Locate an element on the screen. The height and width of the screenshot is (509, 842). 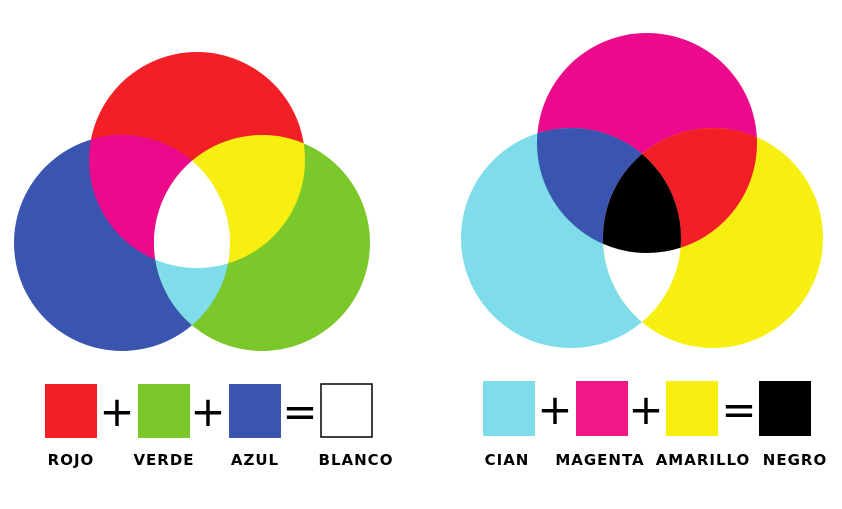
label-magenta: MAGENTA is located at coordinates (599, 460).